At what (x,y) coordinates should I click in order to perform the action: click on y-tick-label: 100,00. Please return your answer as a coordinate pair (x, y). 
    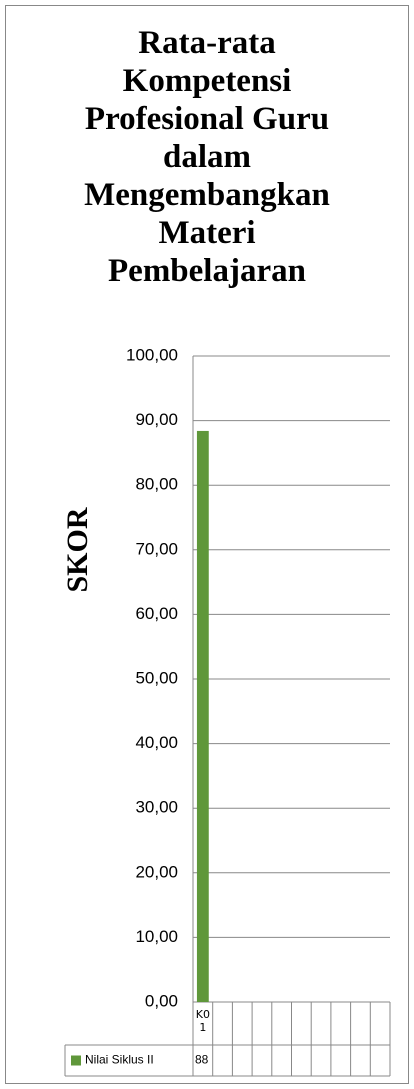
    Looking at the image, I should click on (152, 354).